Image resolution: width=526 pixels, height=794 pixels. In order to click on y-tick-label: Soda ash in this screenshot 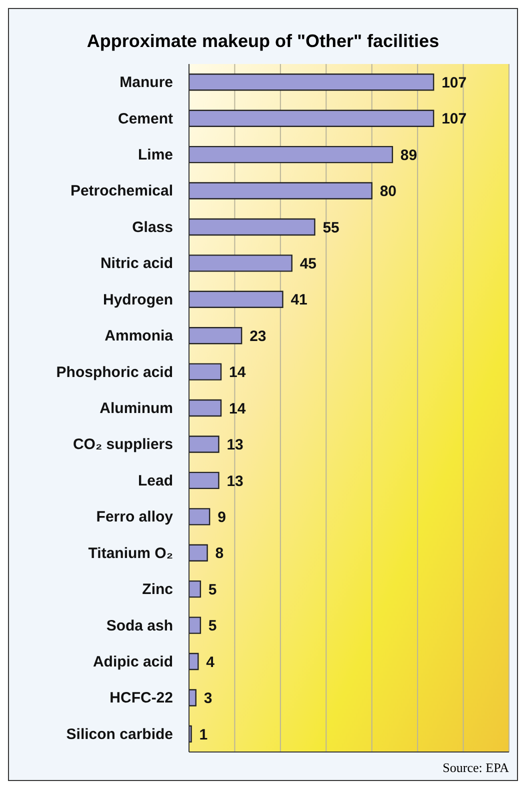, I will do `click(139, 625)`.